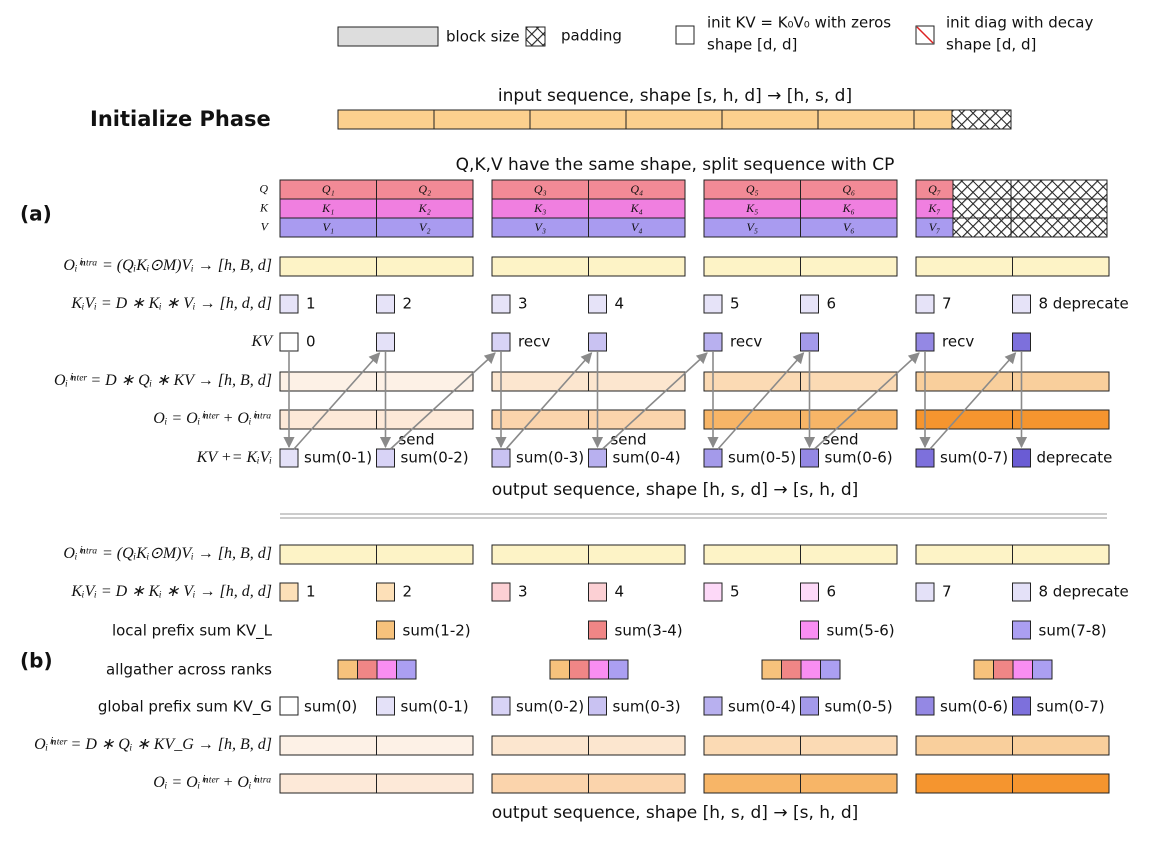 The width and height of the screenshot is (1153, 844). What do you see at coordinates (234, 457) in the screenshot?
I see `row-label: KV += KᵢVᵢ` at bounding box center [234, 457].